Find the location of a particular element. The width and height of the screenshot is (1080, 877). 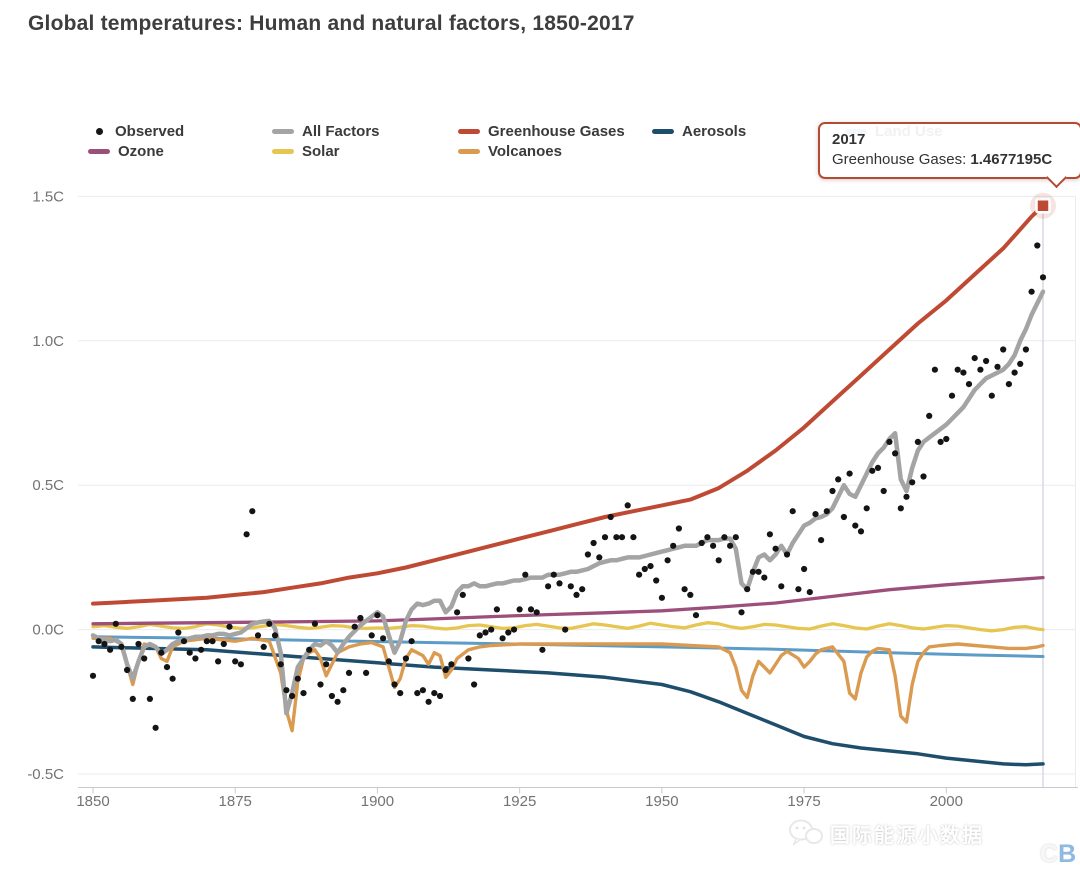

x-axis-label: 1875 is located at coordinates (235, 801).